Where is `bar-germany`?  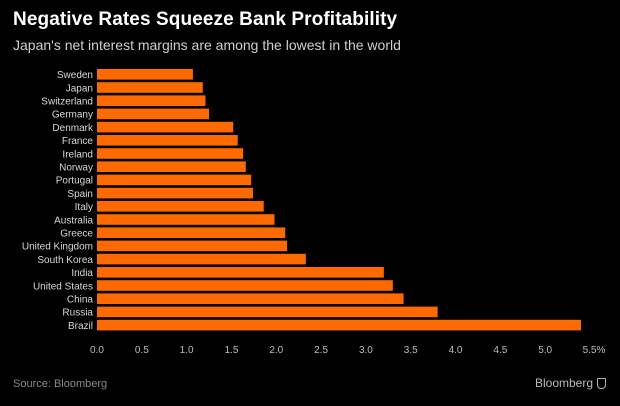 bar-germany is located at coordinates (153, 114).